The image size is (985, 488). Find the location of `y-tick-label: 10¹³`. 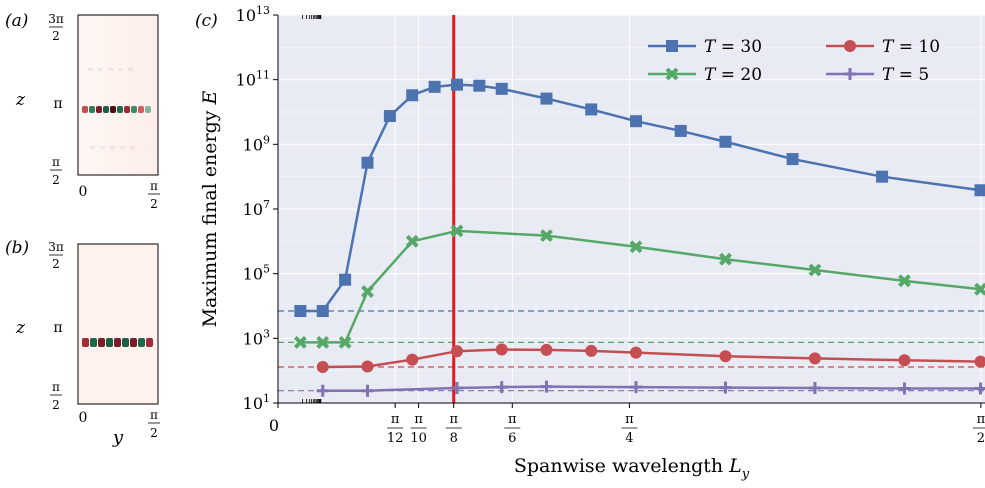

y-tick-label: 10¹³ is located at coordinates (253, 14).